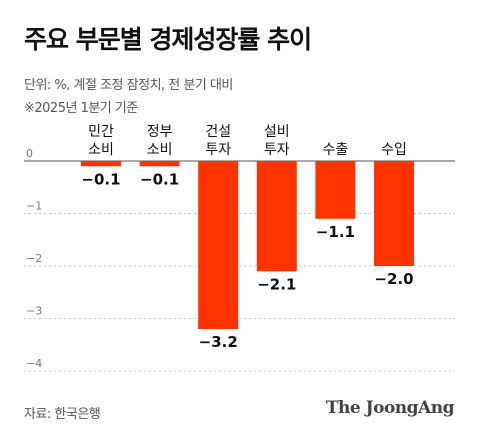  What do you see at coordinates (390, 408) in the screenshot?
I see `publisher-logo: The JoongAng` at bounding box center [390, 408].